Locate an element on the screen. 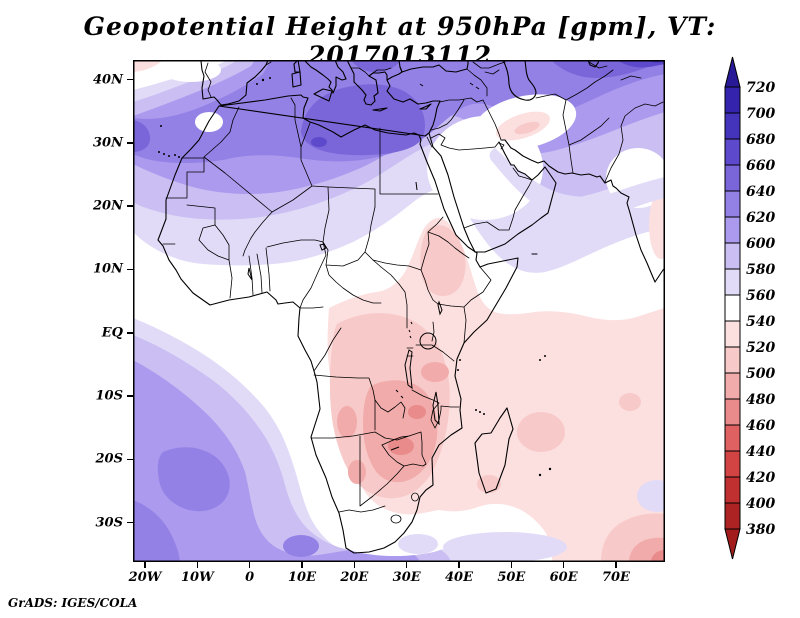 The height and width of the screenshot is (618, 800). lon-tick-label: 50E is located at coordinates (511, 577).